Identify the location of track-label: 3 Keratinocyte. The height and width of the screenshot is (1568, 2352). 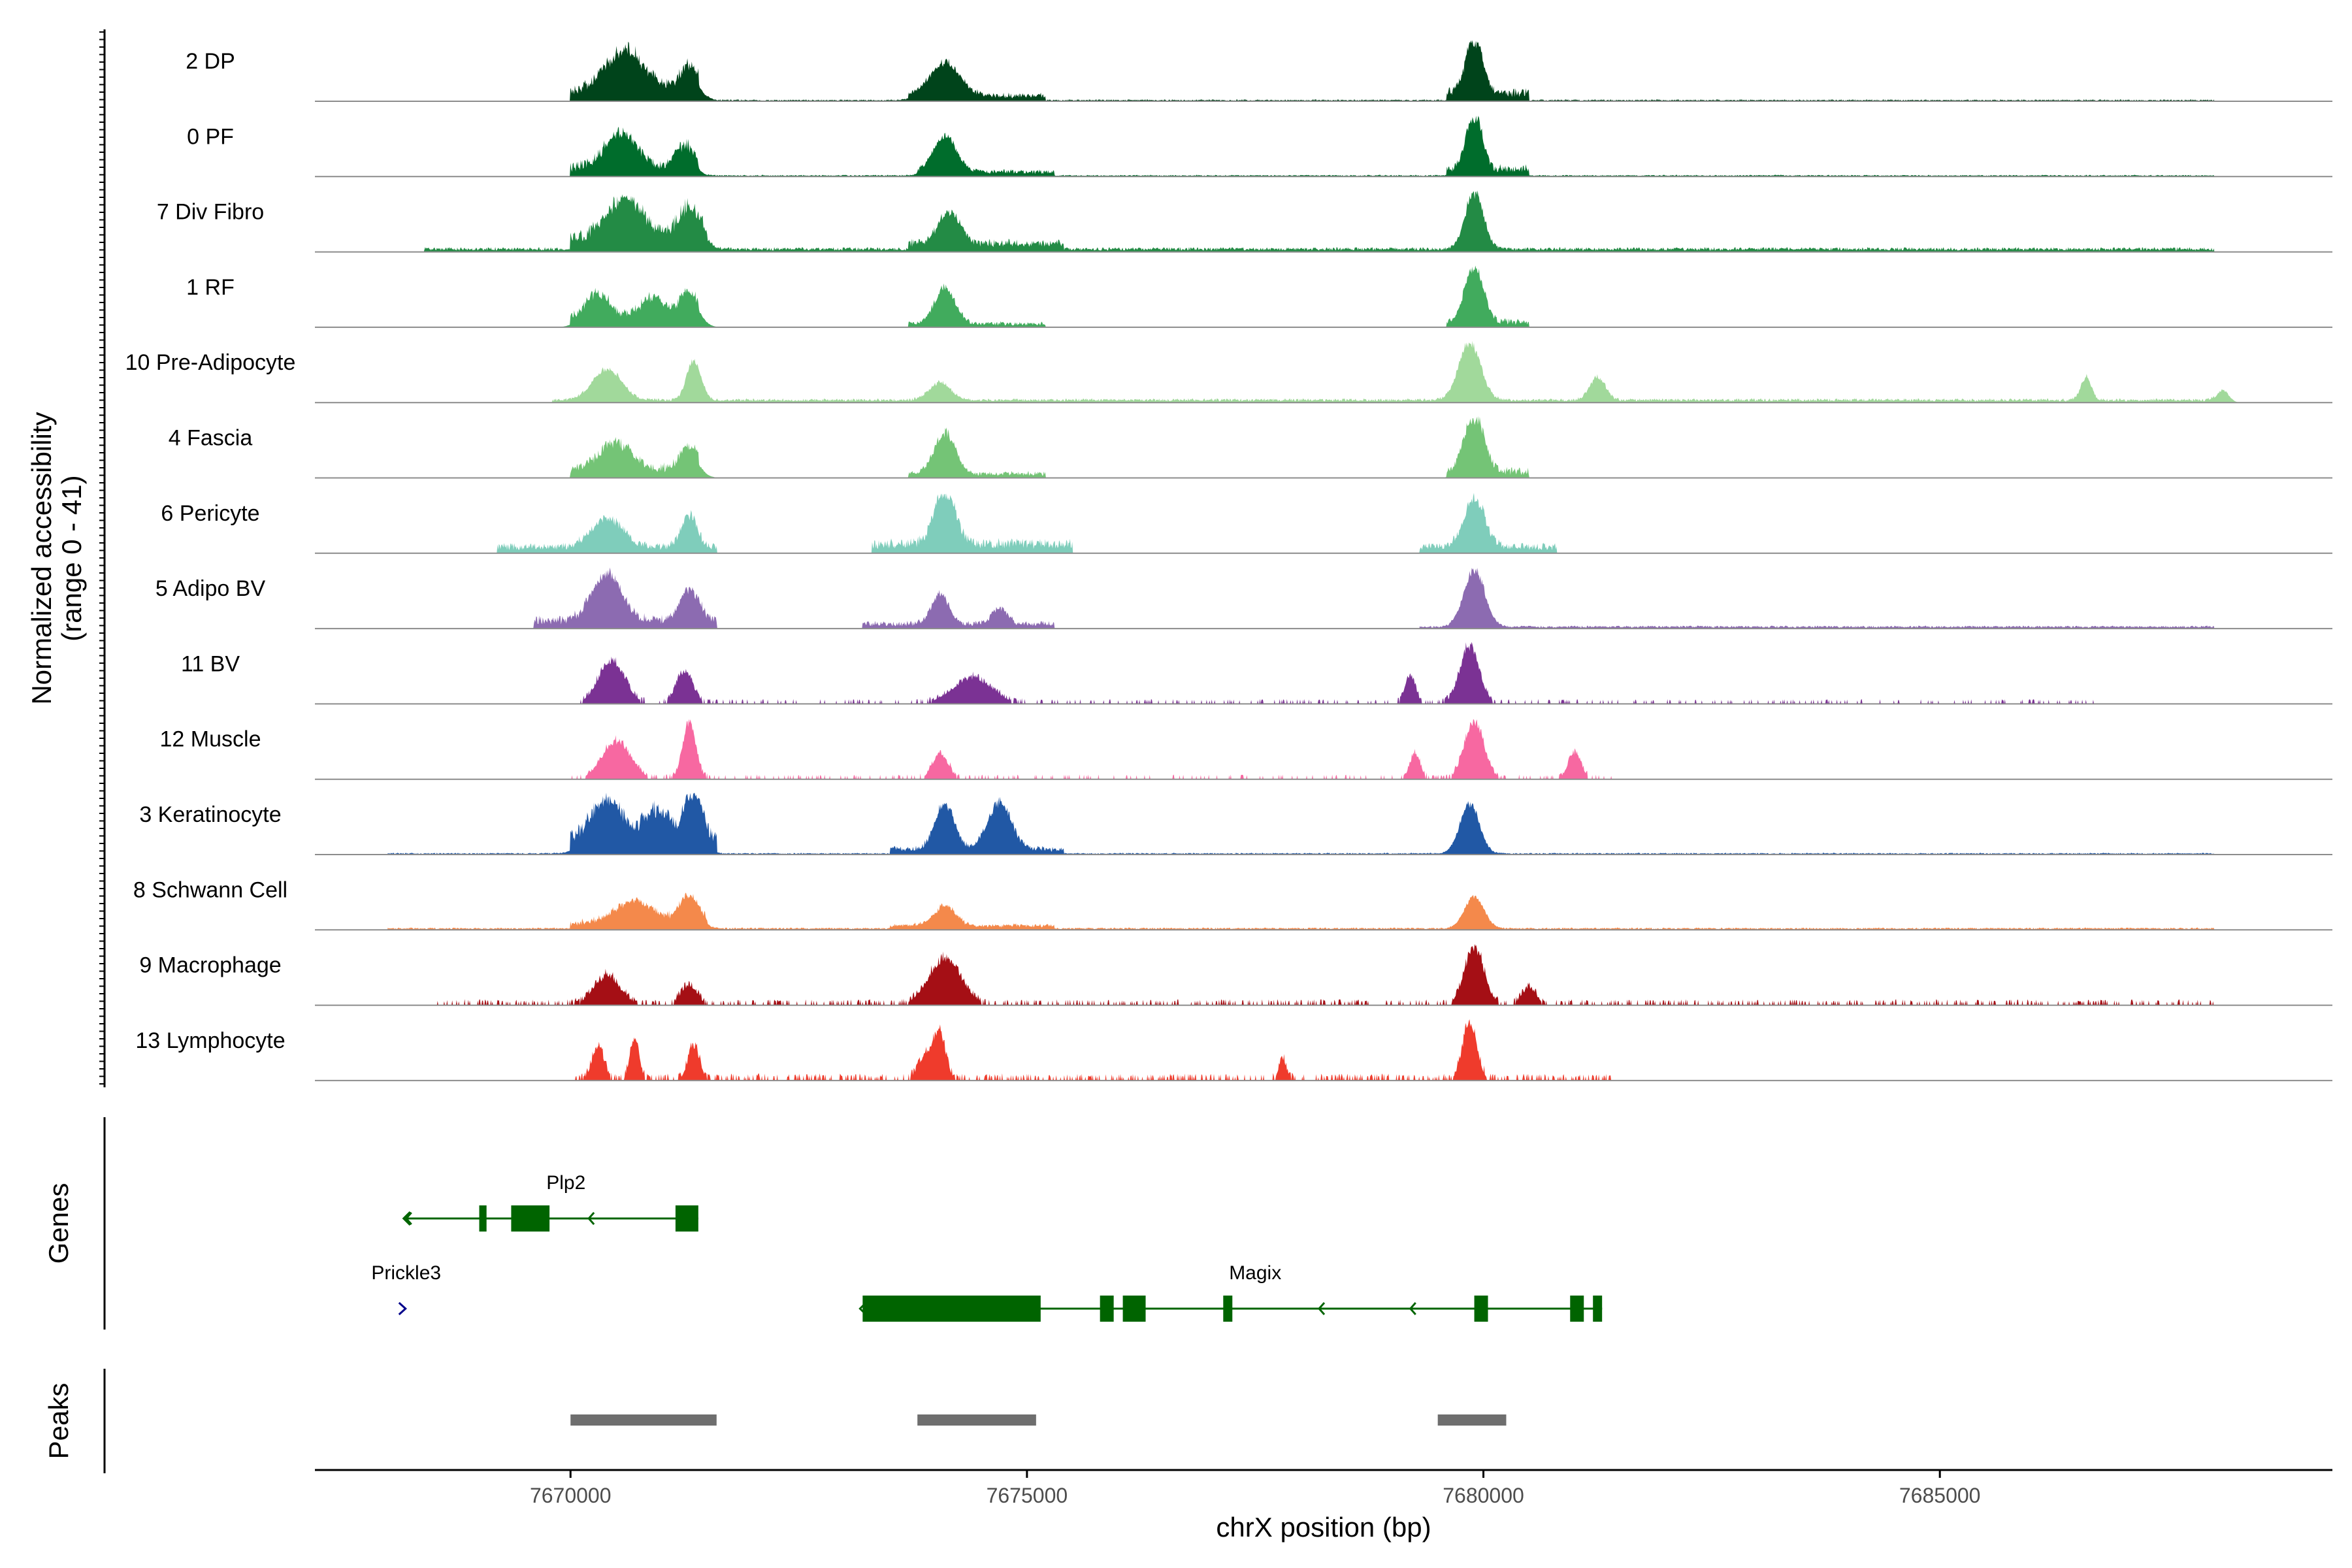
(210, 814).